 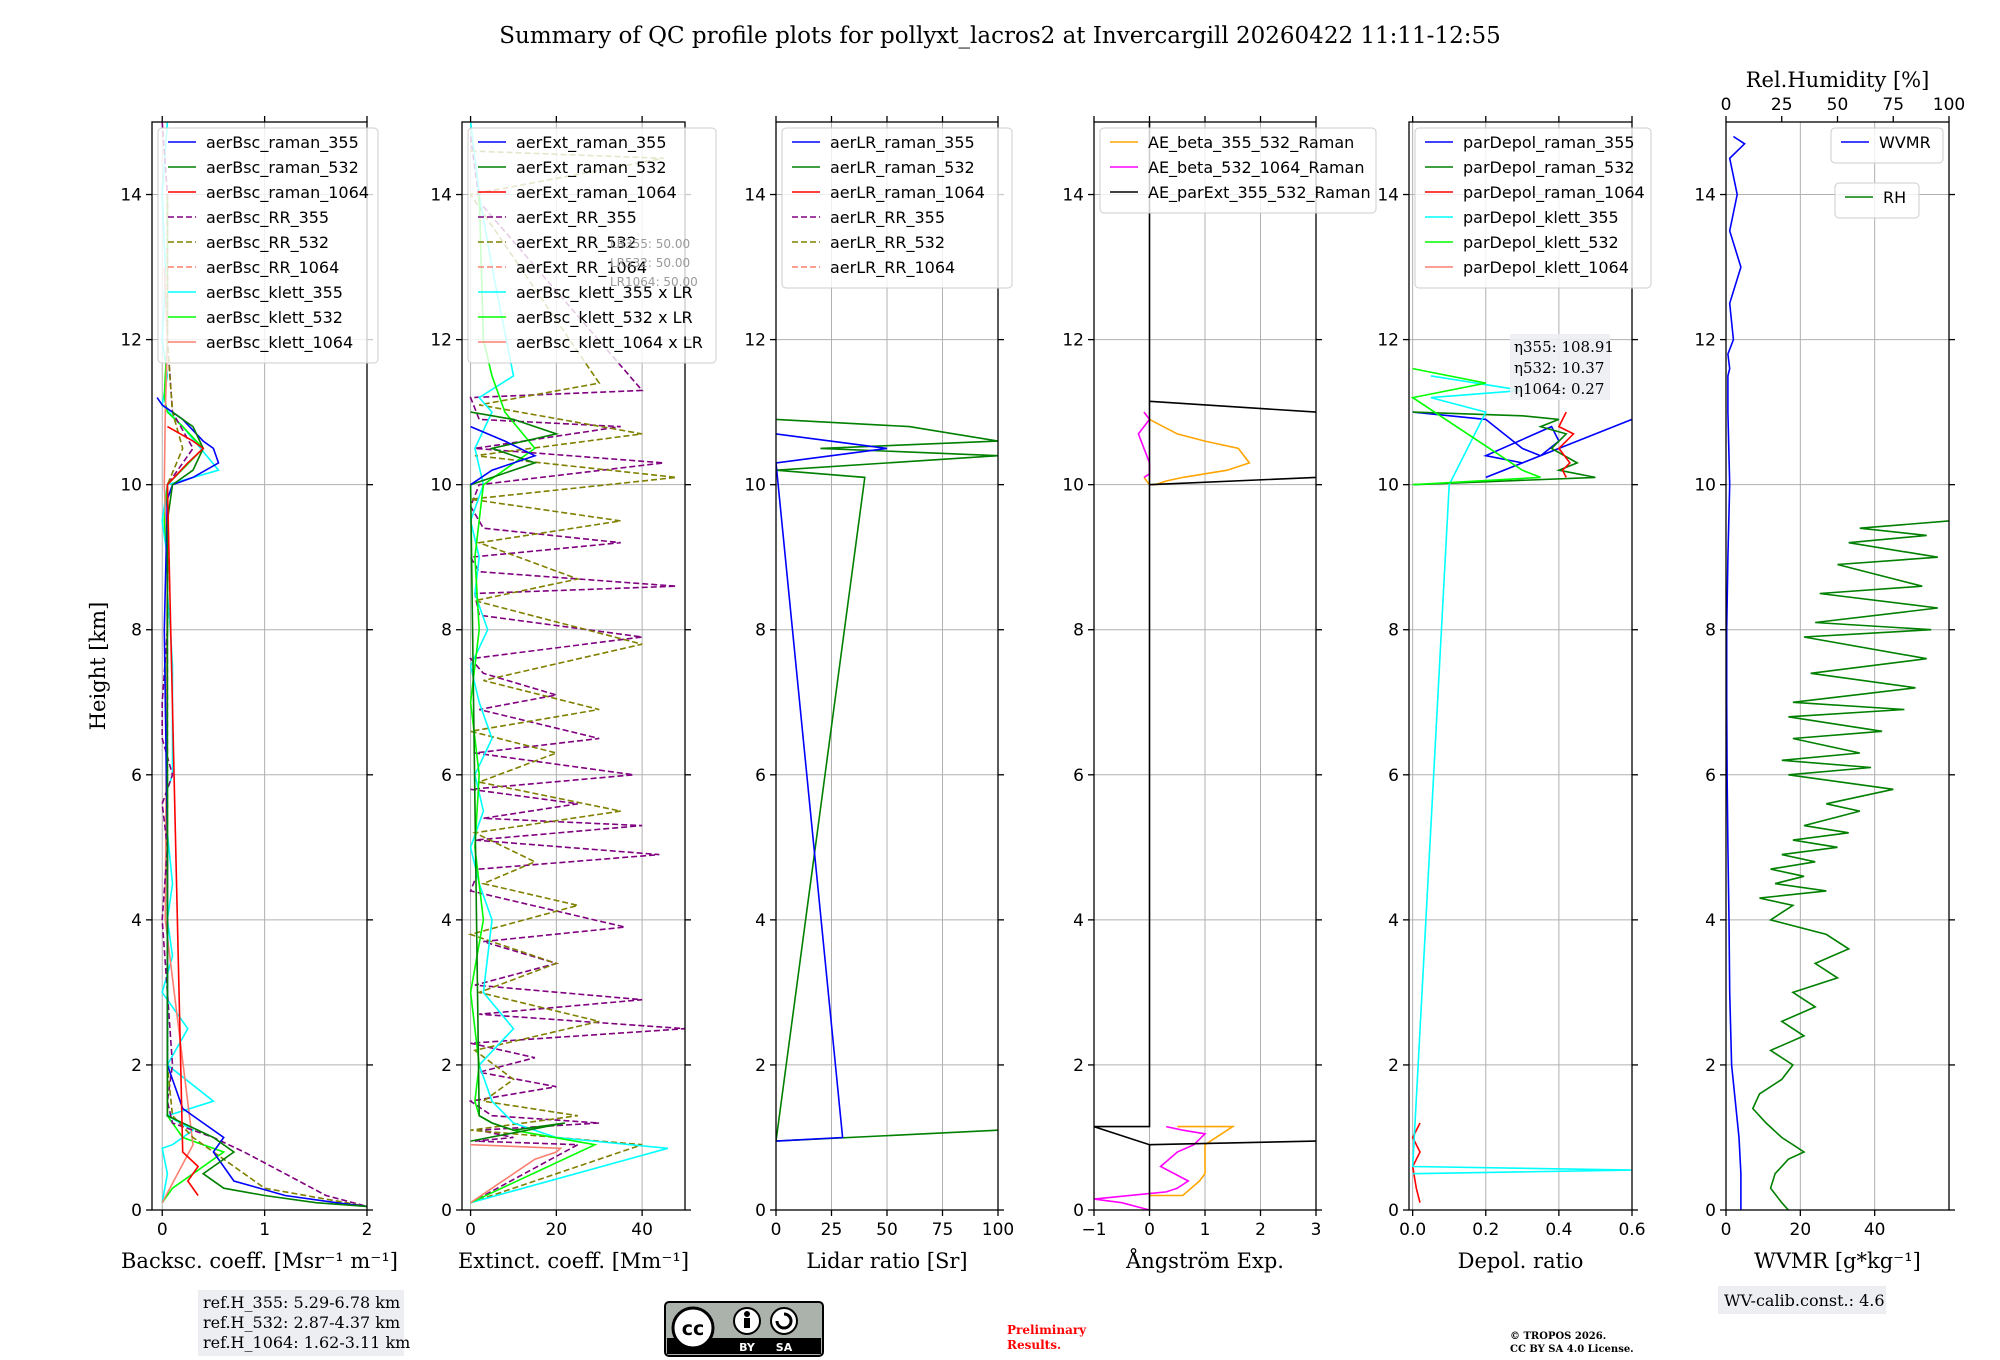 I want to click on series-aerBsc_klett_355 x LR, so click(x=569, y=663).